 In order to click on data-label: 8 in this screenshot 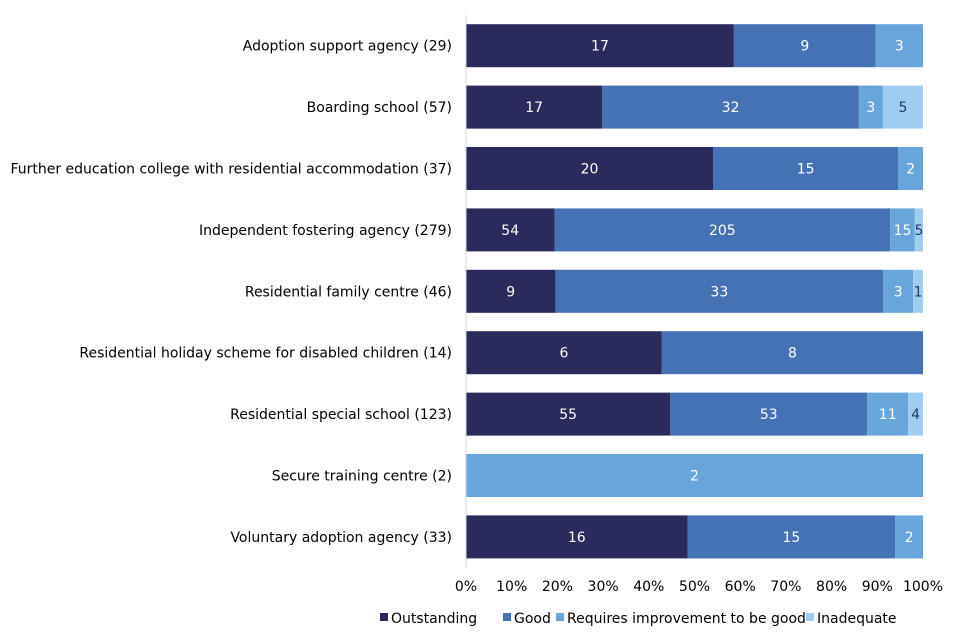, I will do `click(792, 354)`.